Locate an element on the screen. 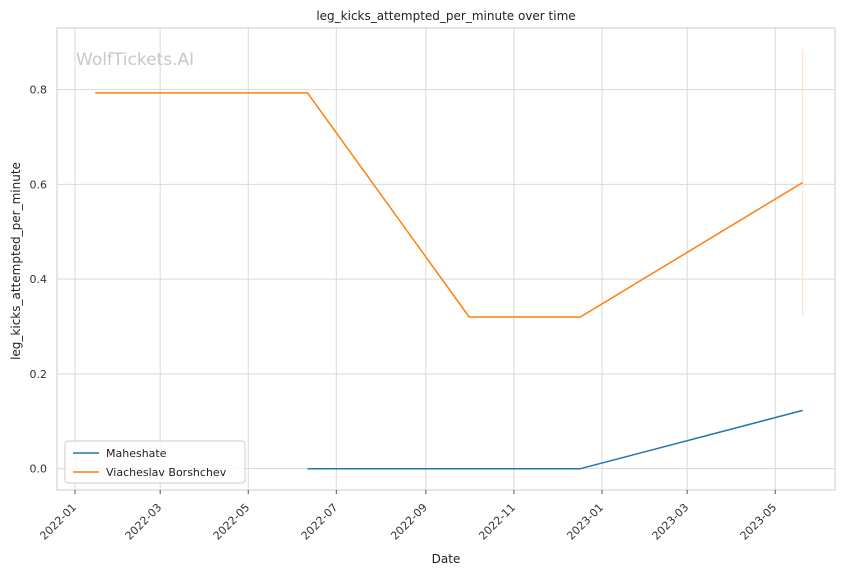 The height and width of the screenshot is (575, 844). chart-title: leg_kicks_attempted_per_minute over time is located at coordinates (445, 16).